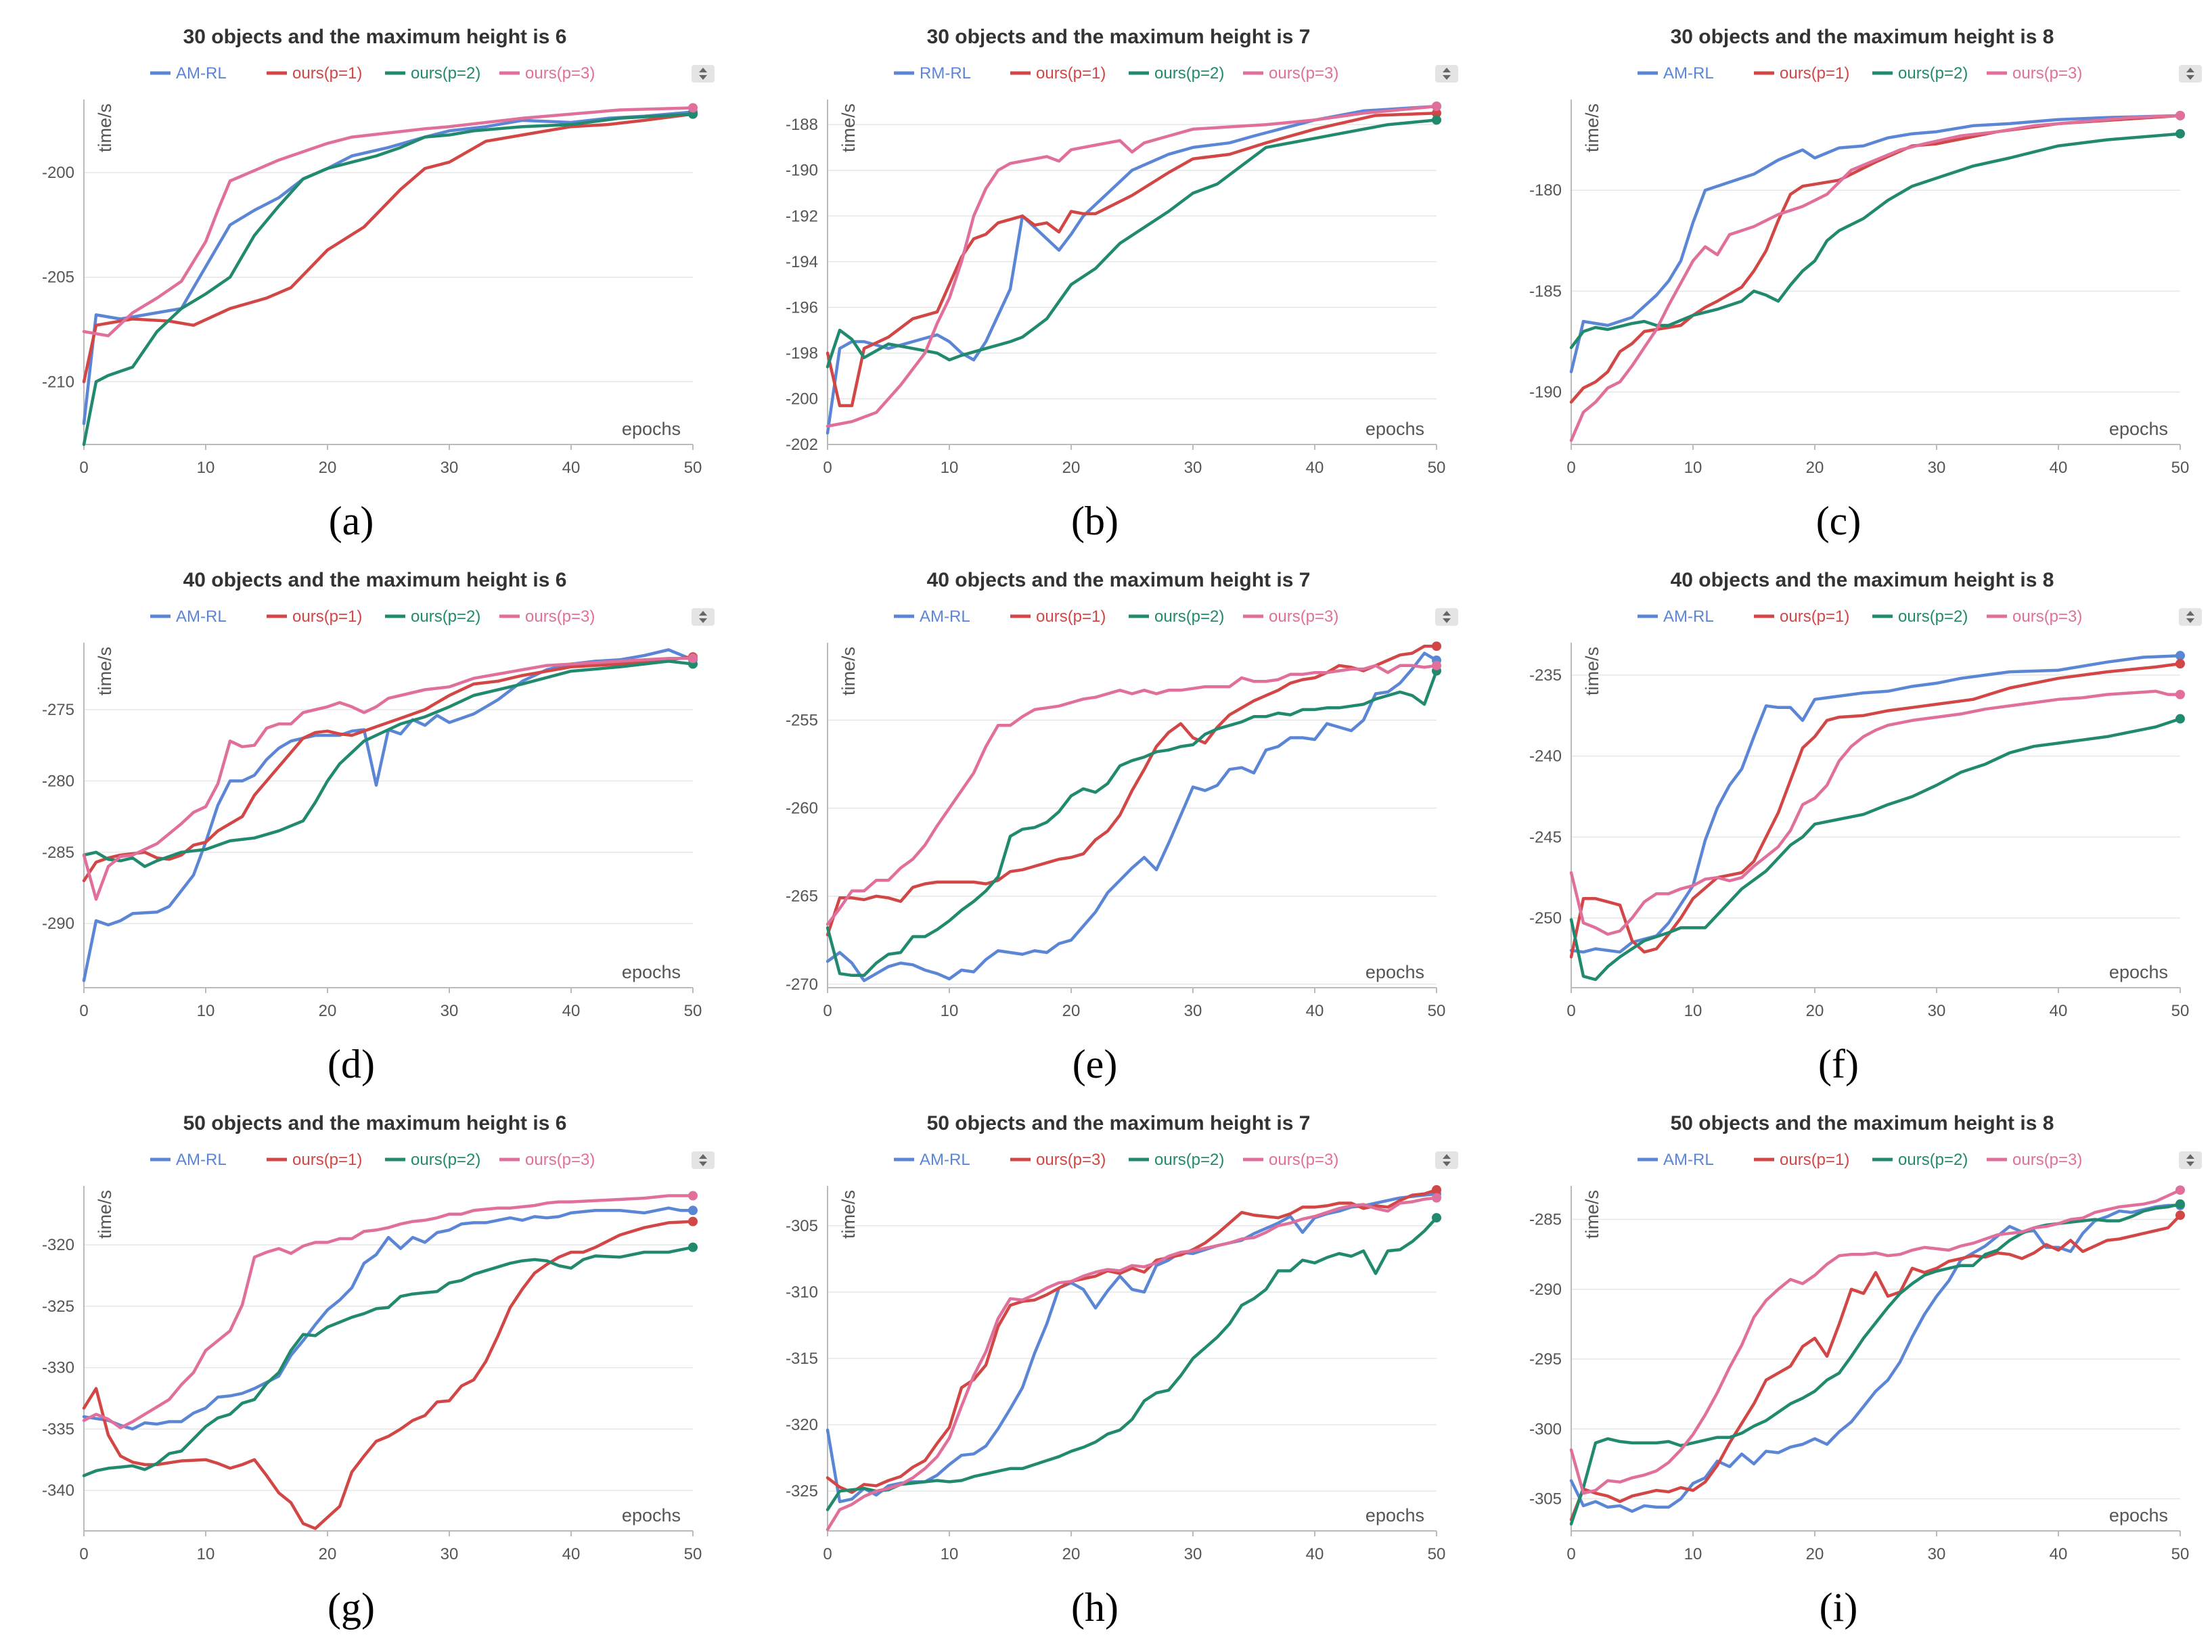 The height and width of the screenshot is (1652, 2212). I want to click on y-tick-label: -194, so click(802, 262).